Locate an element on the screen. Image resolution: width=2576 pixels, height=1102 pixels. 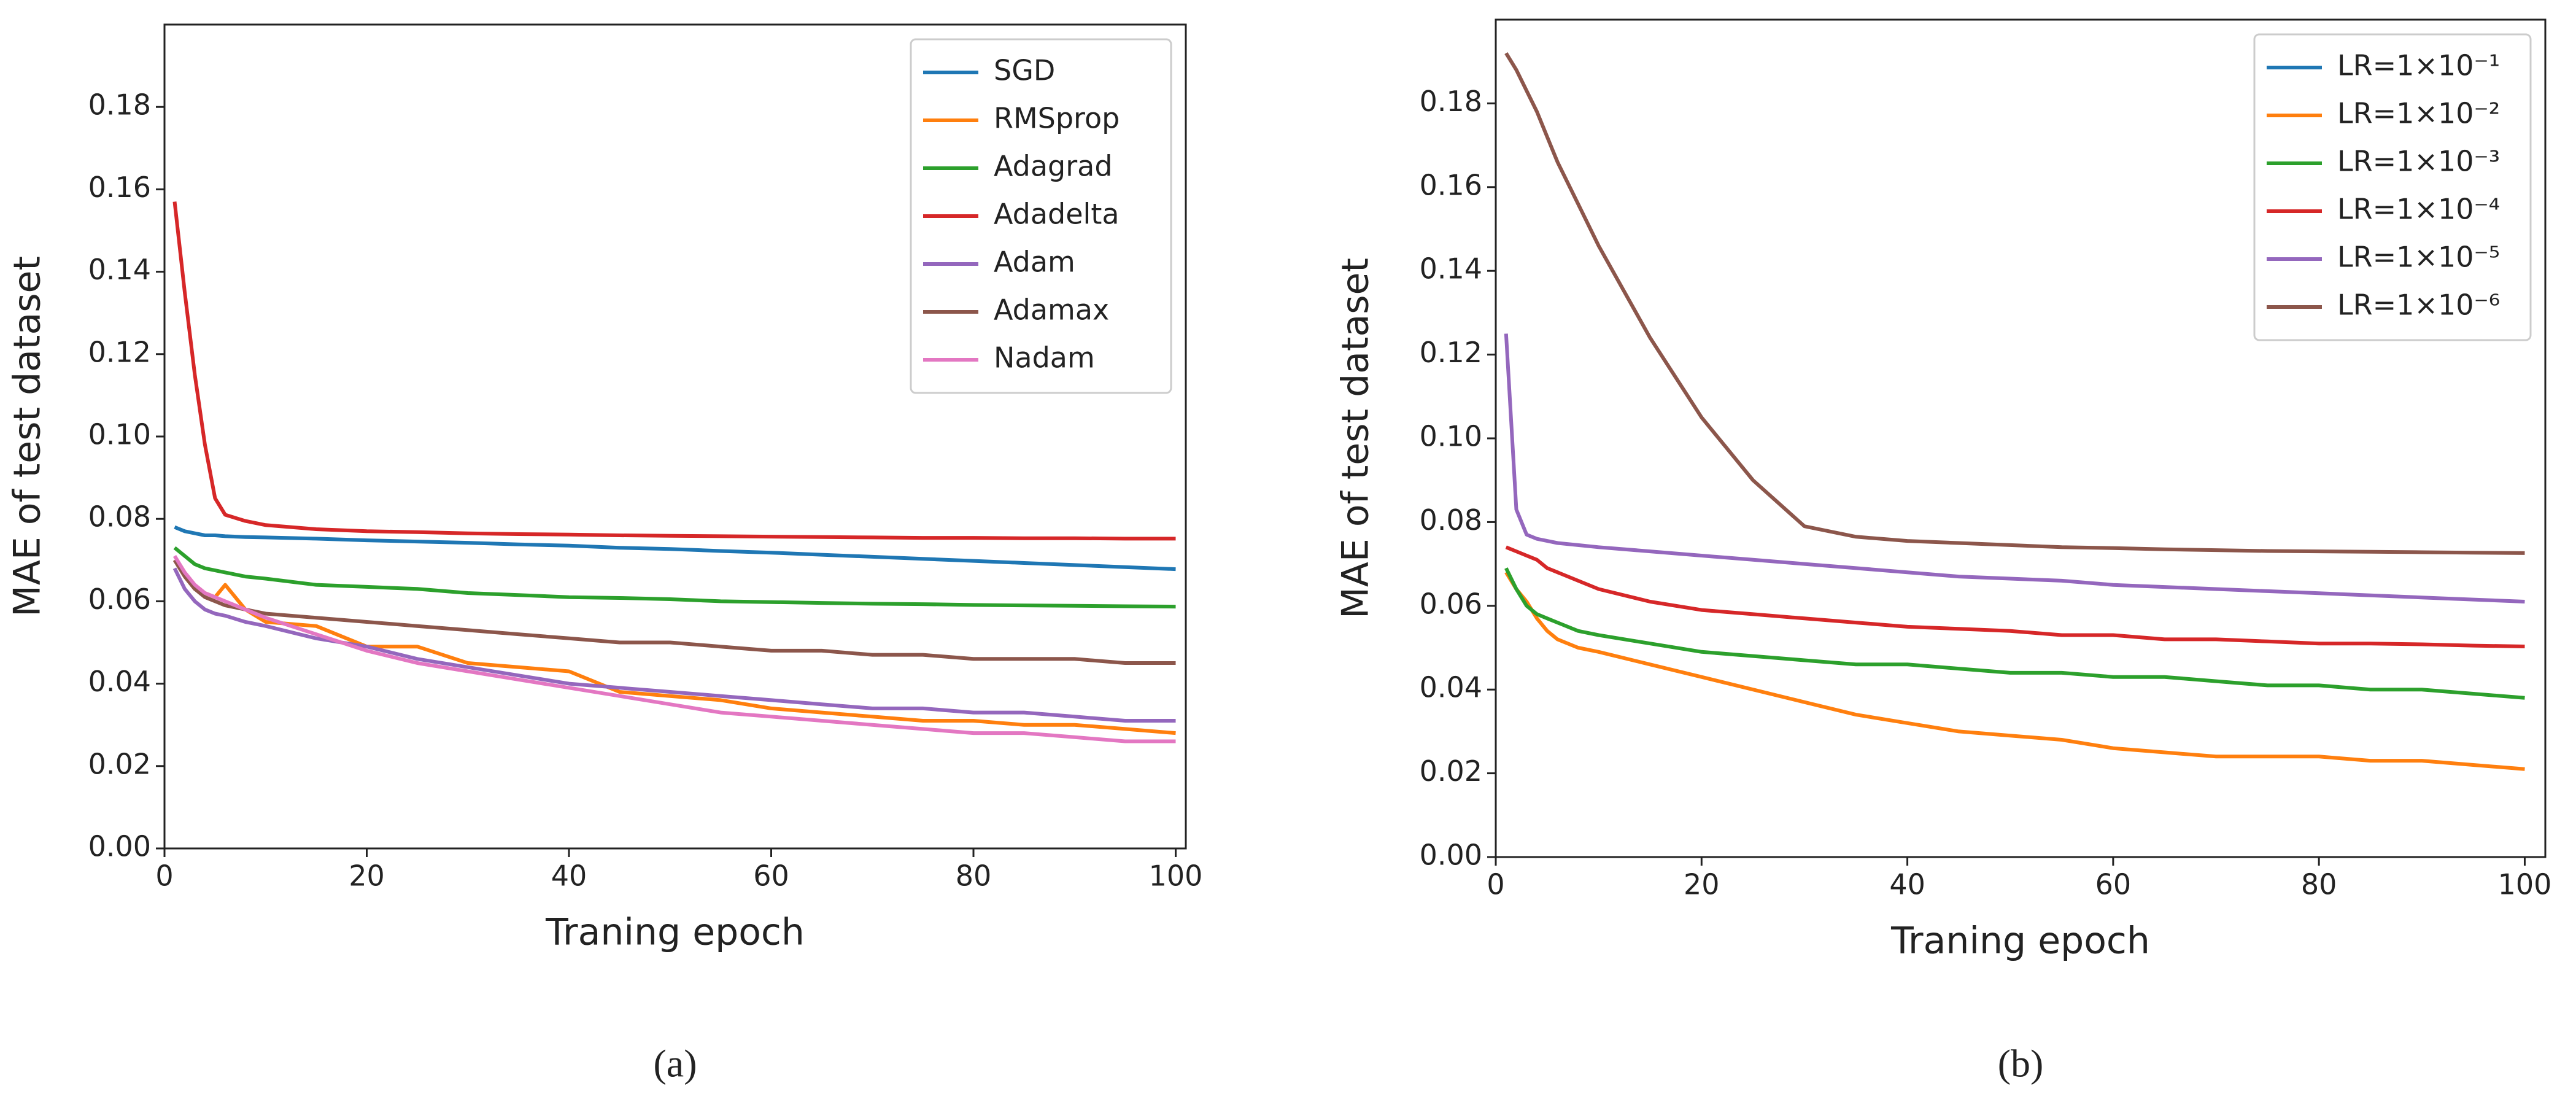
legend-label: LR=1×10⁻² is located at coordinates (2418, 113).